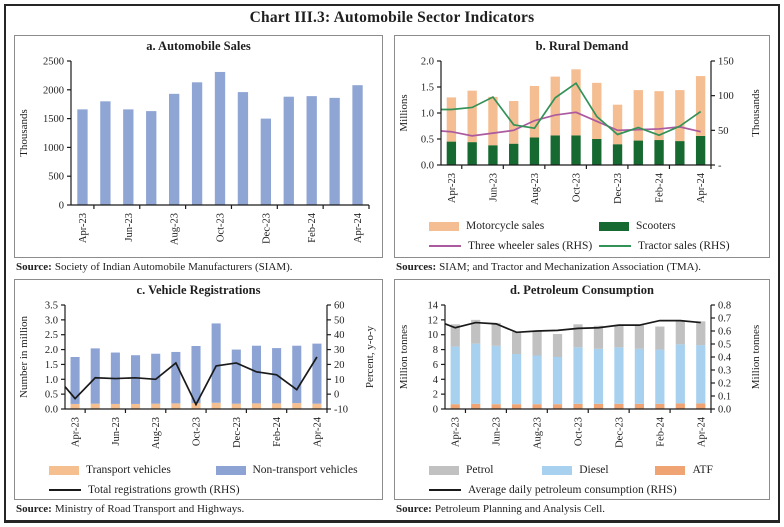  I want to click on right-tick-label: 0.5, so click(724, 345).